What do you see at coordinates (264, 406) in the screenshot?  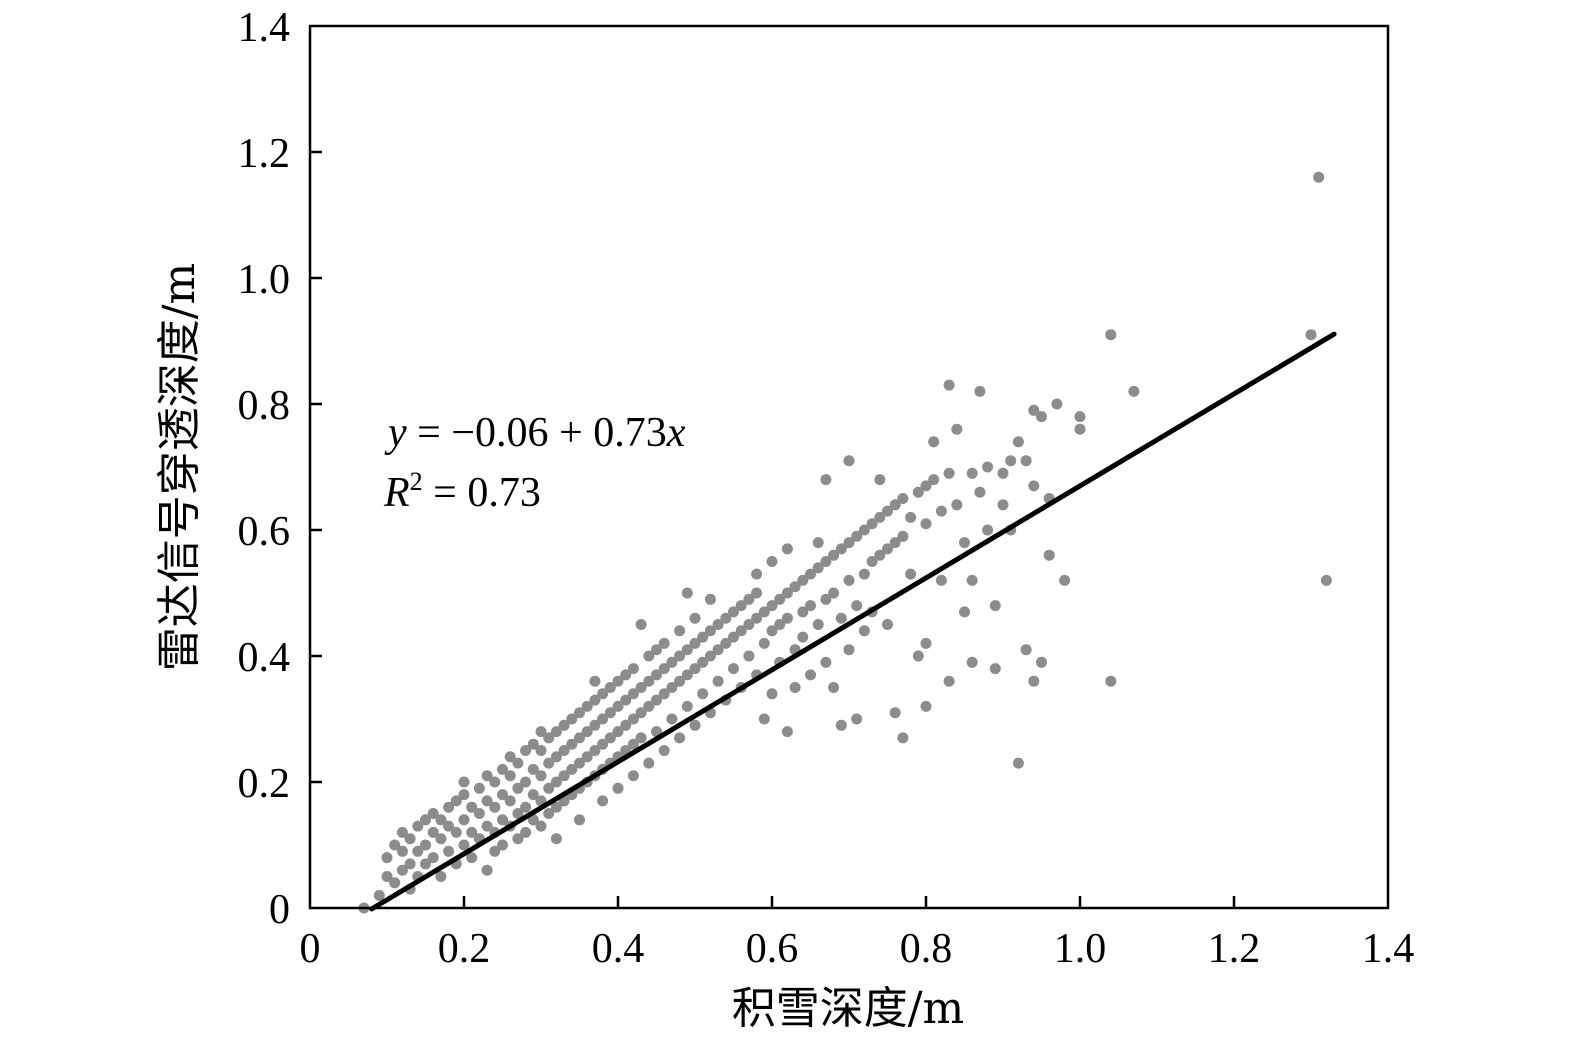 I see `y-tick-label: 0.8` at bounding box center [264, 406].